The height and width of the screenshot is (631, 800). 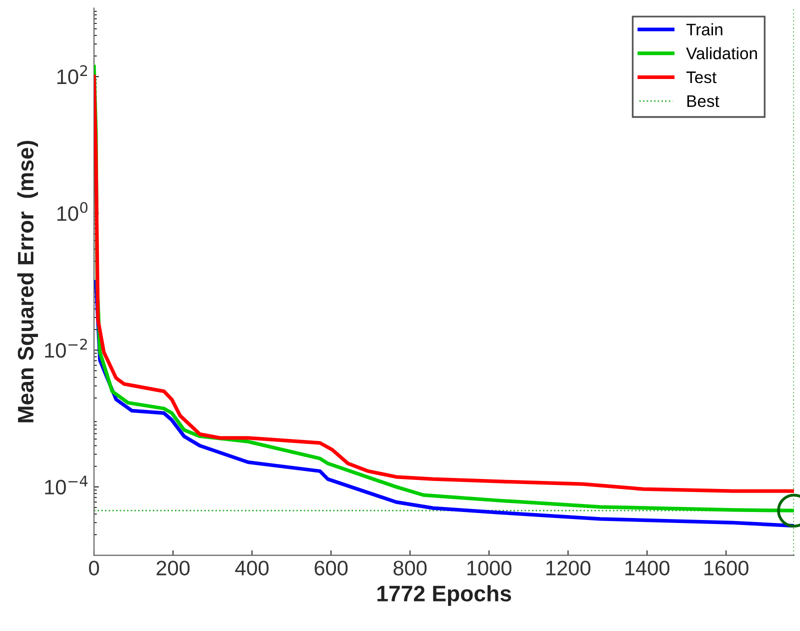 I want to click on legend-label: Best, so click(x=703, y=101).